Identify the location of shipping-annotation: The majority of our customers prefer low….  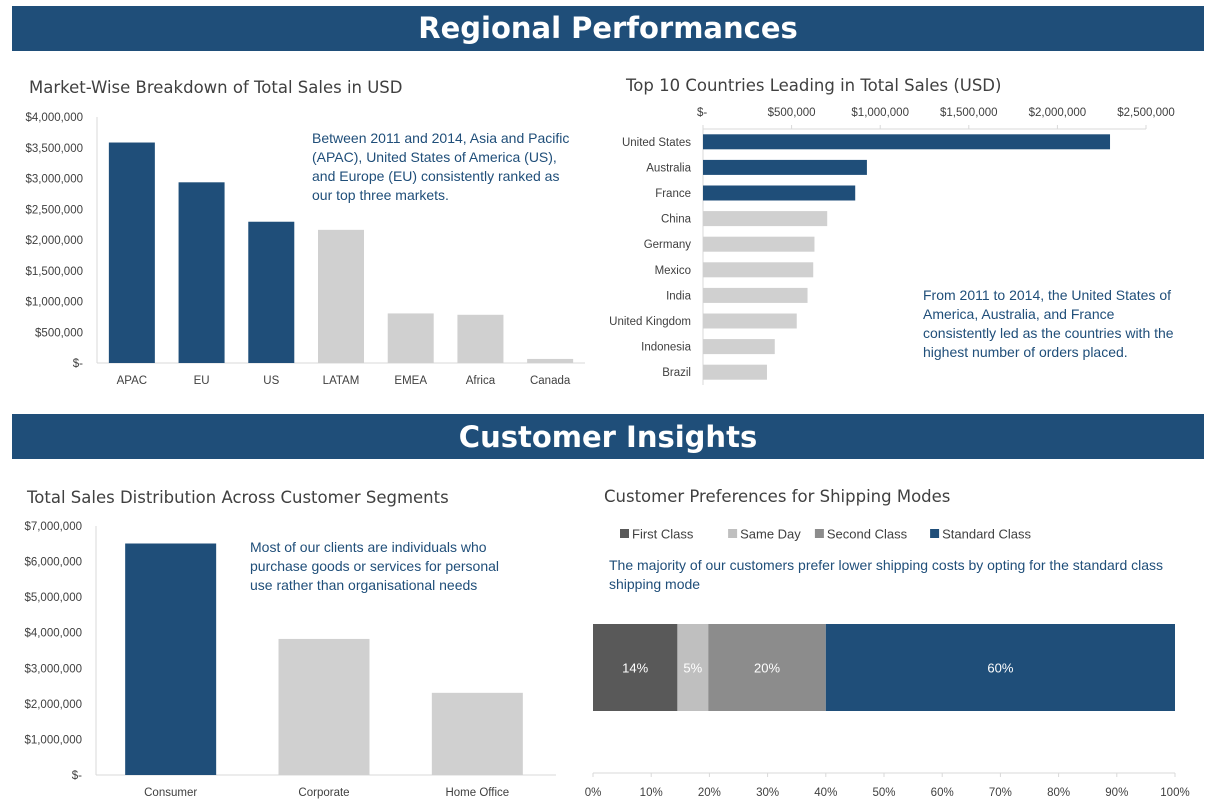
(886, 574).